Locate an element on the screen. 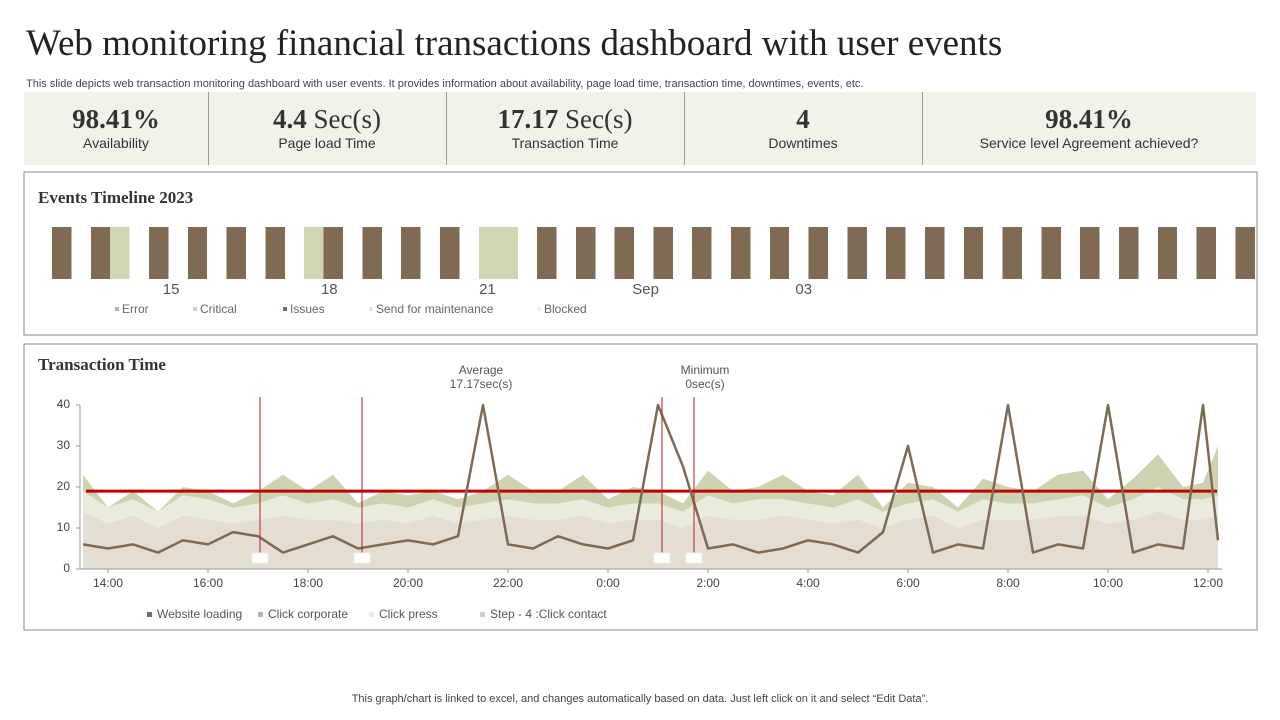 Image resolution: width=1280 pixels, height=720 pixels. y-tick-label: 0 is located at coordinates (66, 568).